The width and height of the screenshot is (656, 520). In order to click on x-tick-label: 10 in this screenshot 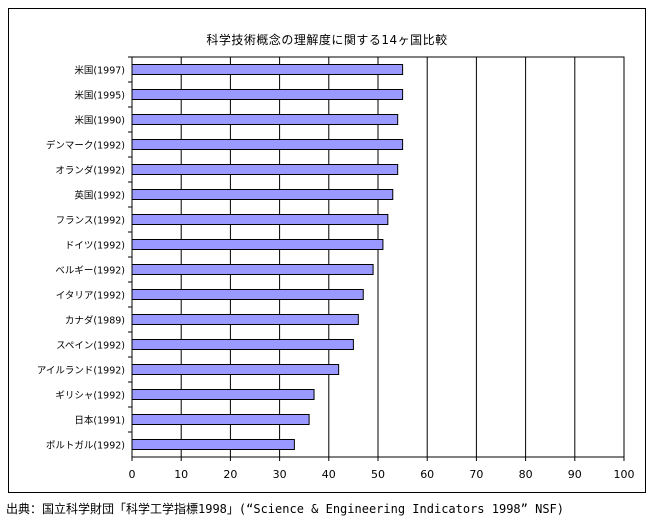, I will do `click(181, 474)`.